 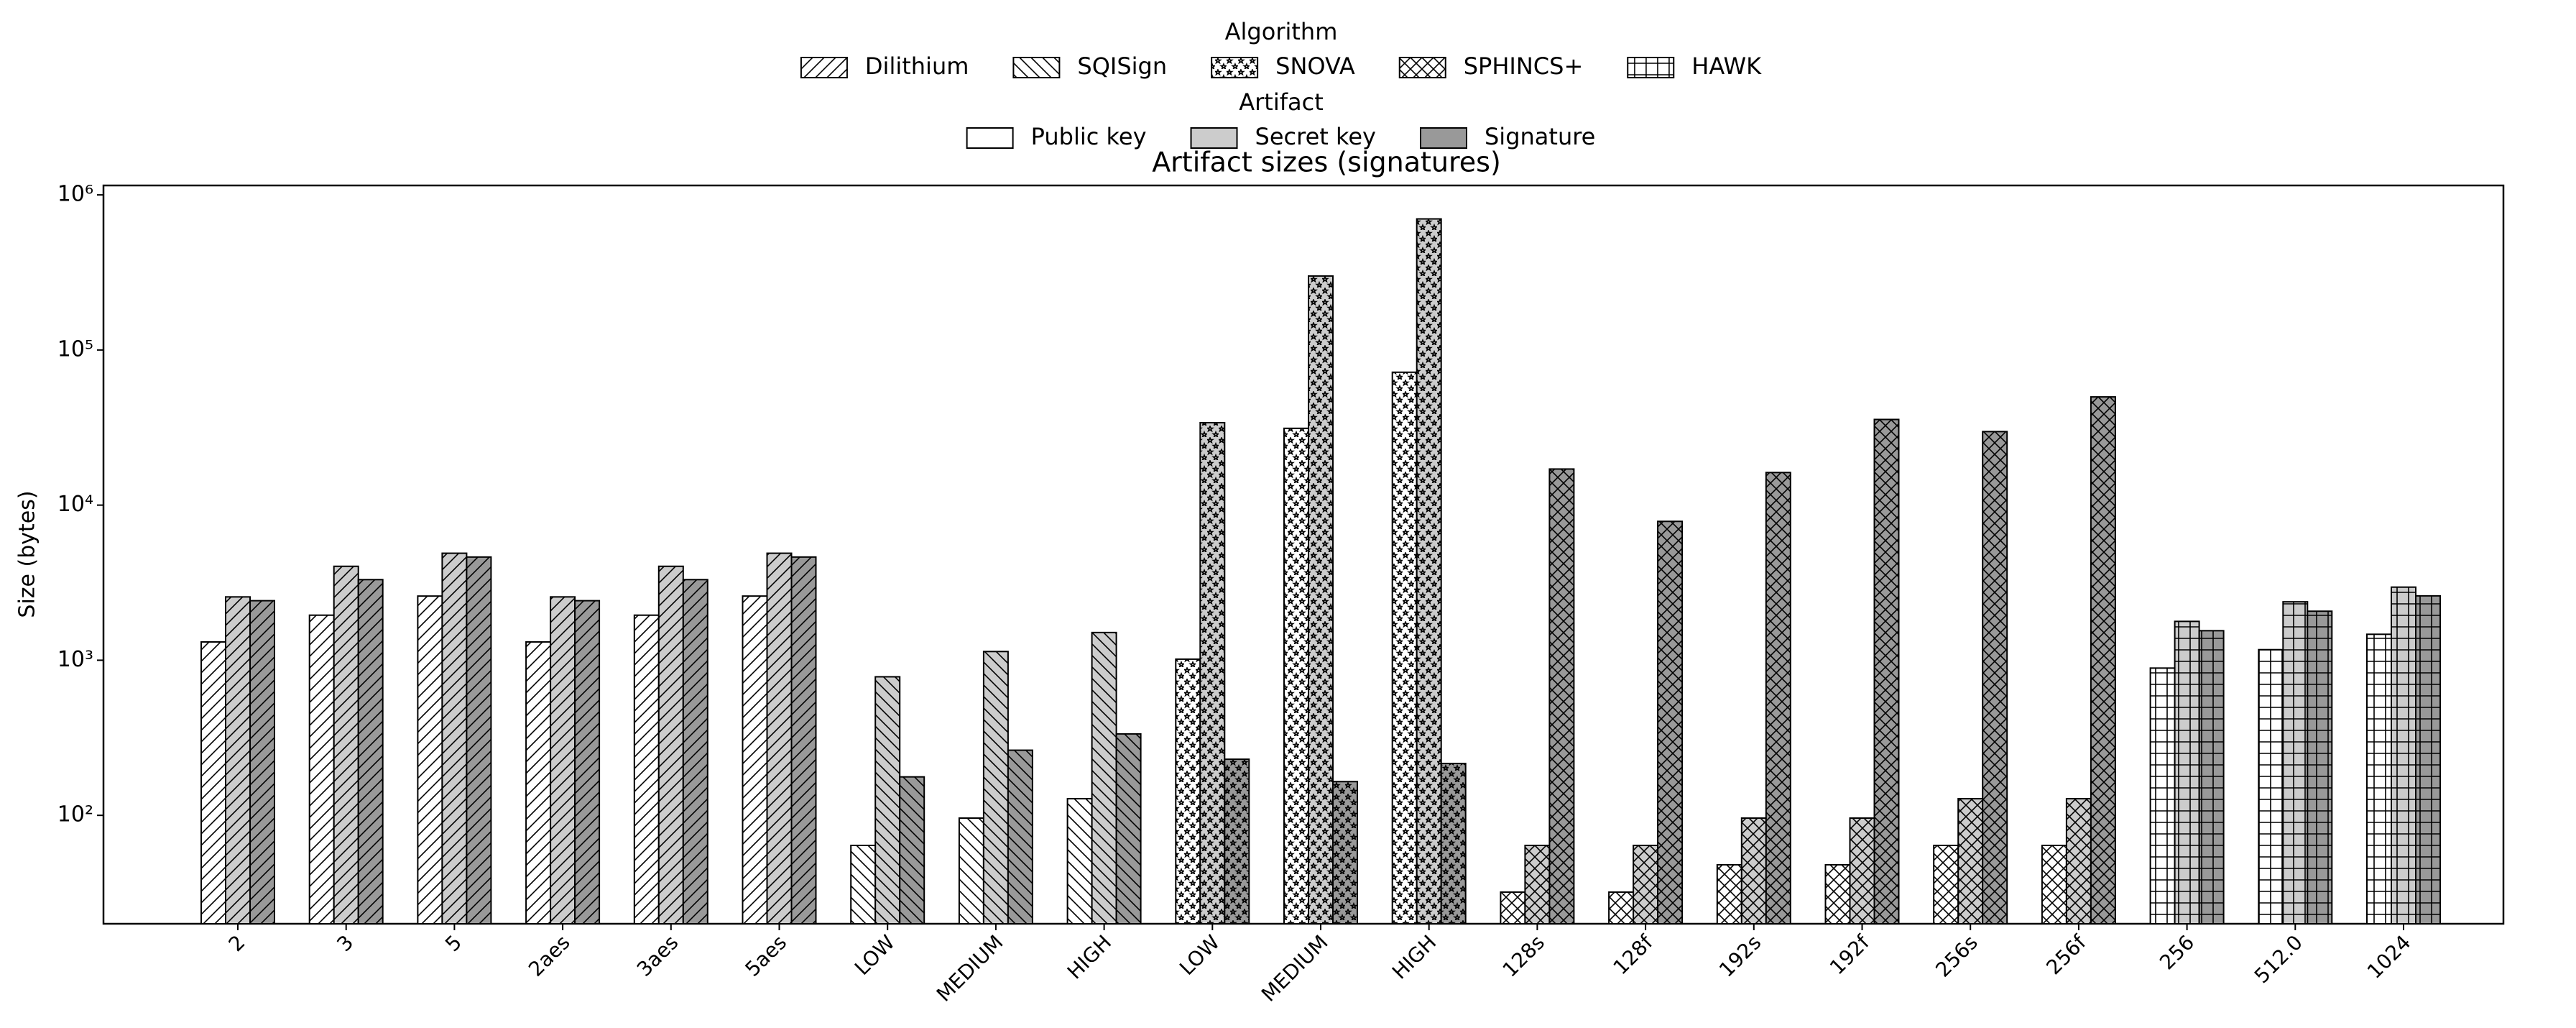 I want to click on legend-label: Secret key, so click(x=1315, y=136).